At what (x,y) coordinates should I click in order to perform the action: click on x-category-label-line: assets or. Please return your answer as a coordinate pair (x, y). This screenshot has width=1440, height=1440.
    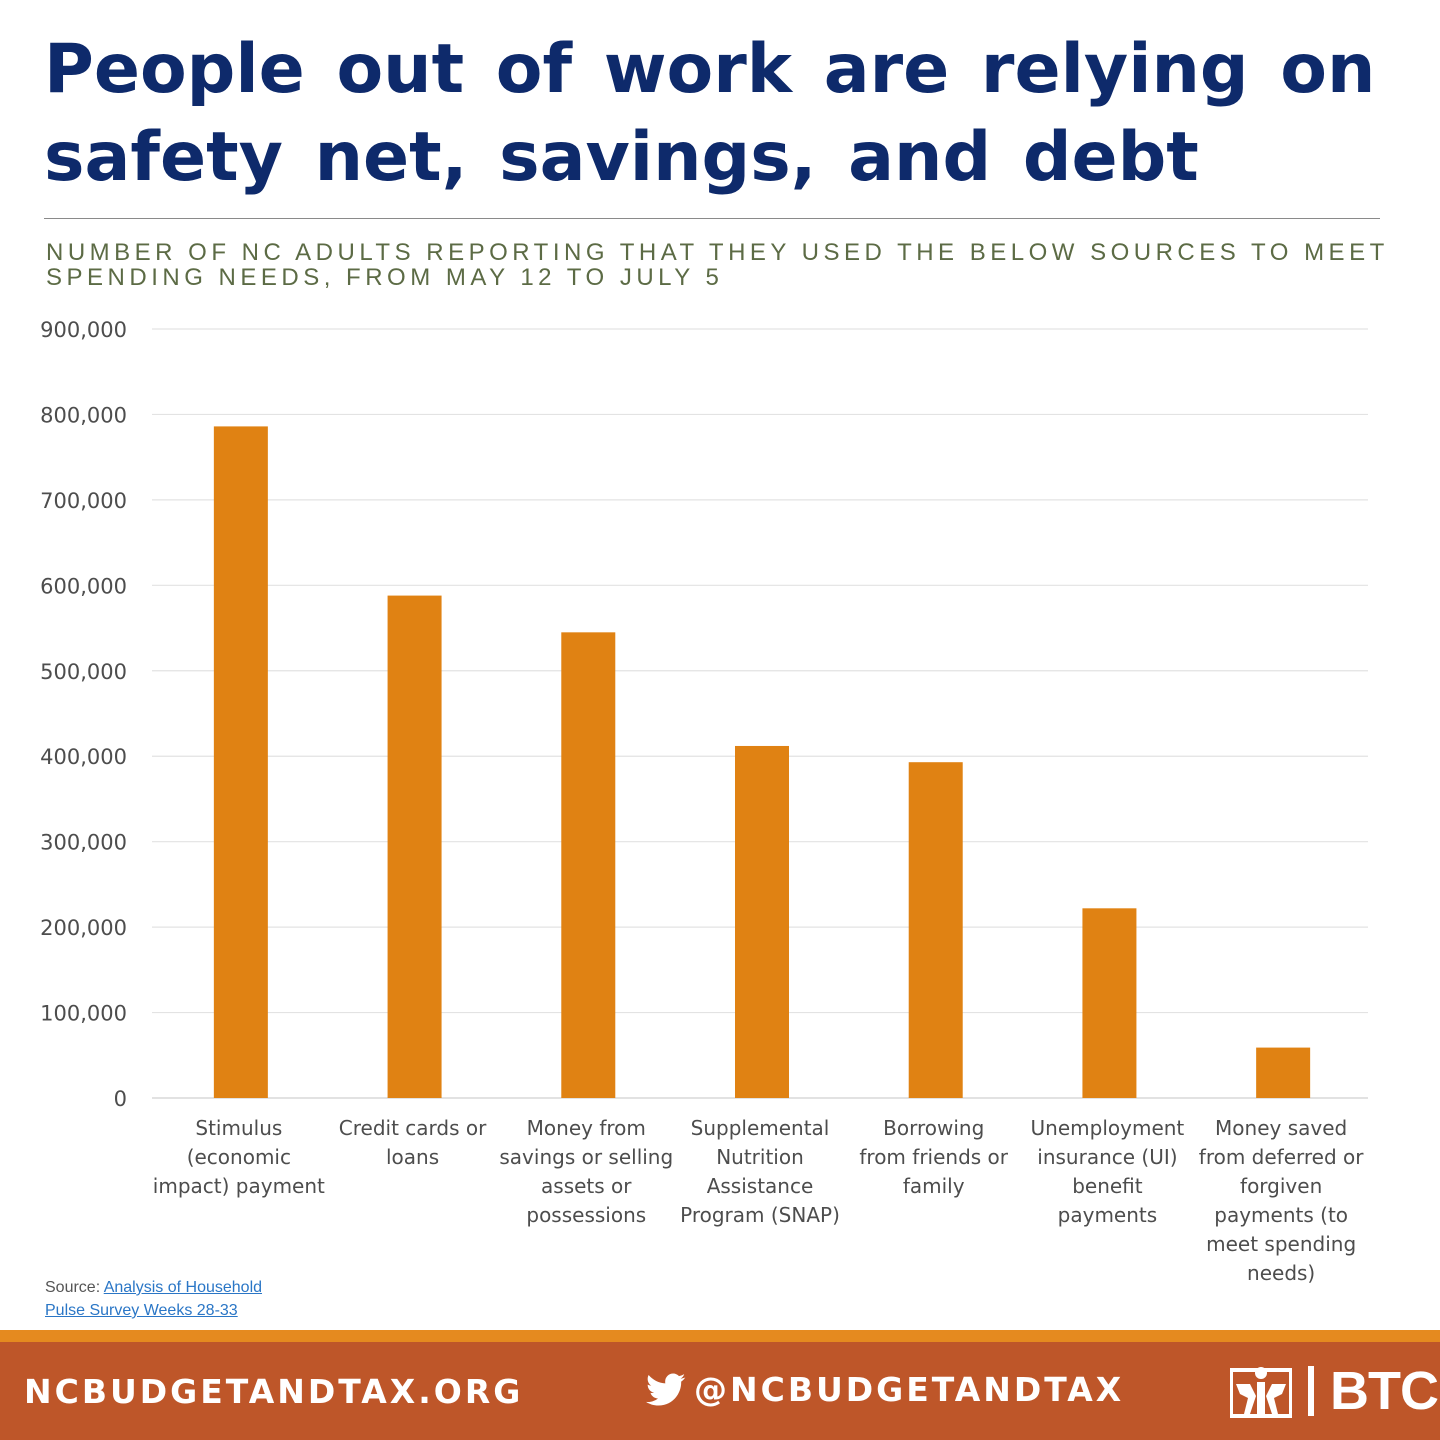
    Looking at the image, I should click on (586, 1186).